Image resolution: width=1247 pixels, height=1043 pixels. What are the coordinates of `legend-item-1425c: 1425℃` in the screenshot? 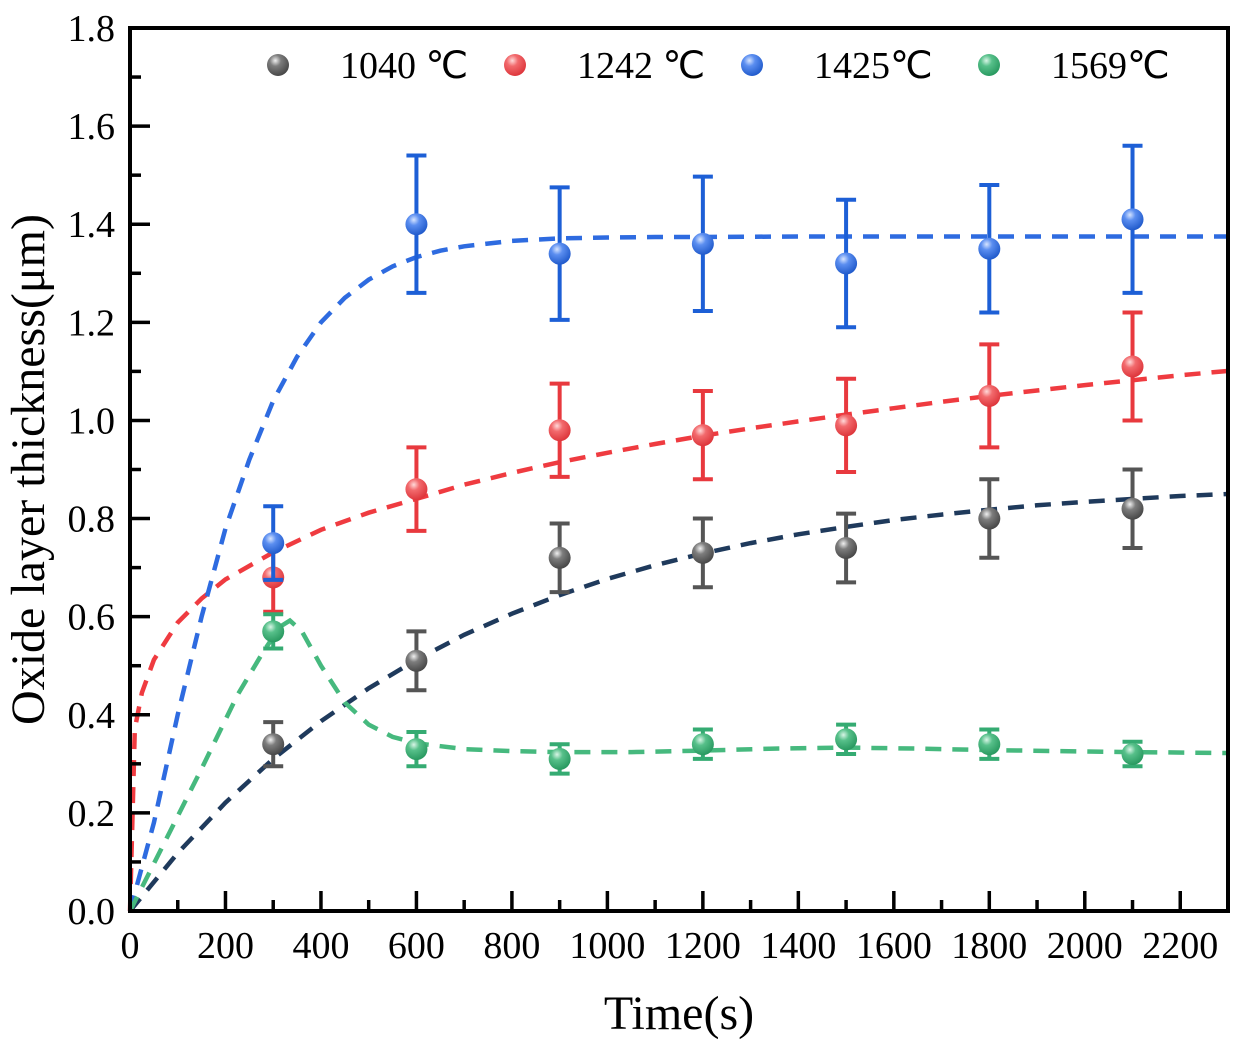 It's located at (837, 66).